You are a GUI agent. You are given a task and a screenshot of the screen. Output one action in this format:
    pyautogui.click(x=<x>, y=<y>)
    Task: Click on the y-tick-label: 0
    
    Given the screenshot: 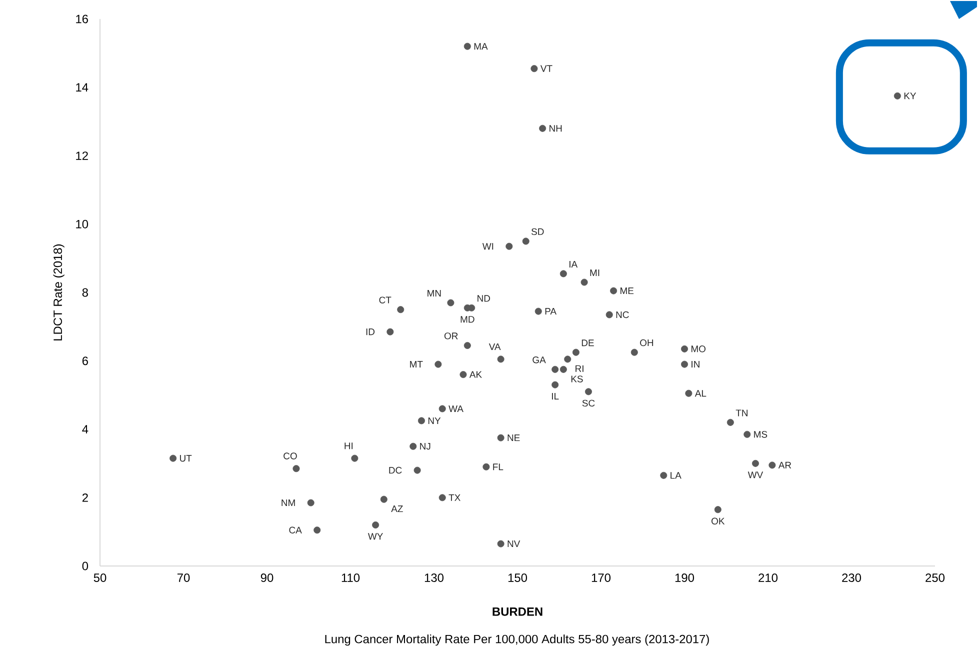 What is the action you would take?
    pyautogui.click(x=85, y=566)
    